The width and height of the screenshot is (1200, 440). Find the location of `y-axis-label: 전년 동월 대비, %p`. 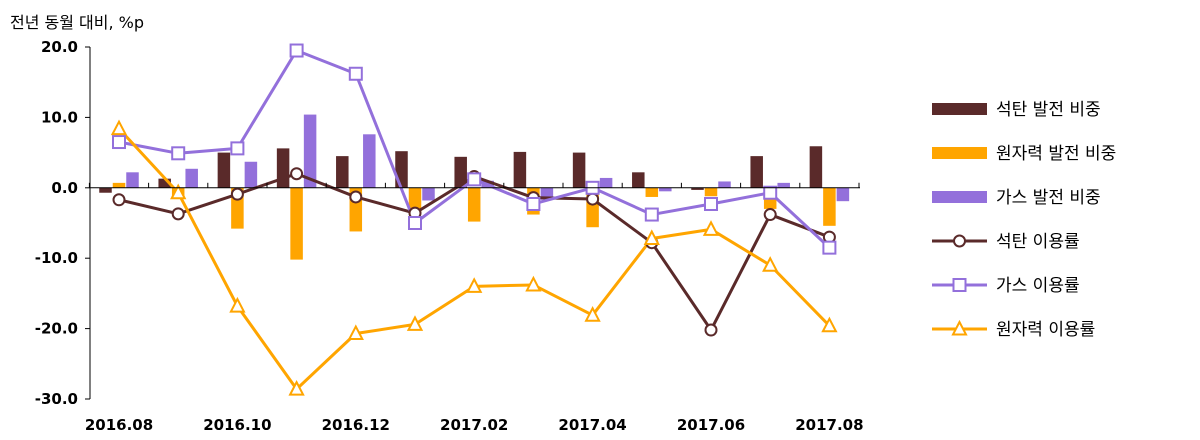

y-axis-label: 전년 동월 대비, %p is located at coordinates (77, 22).